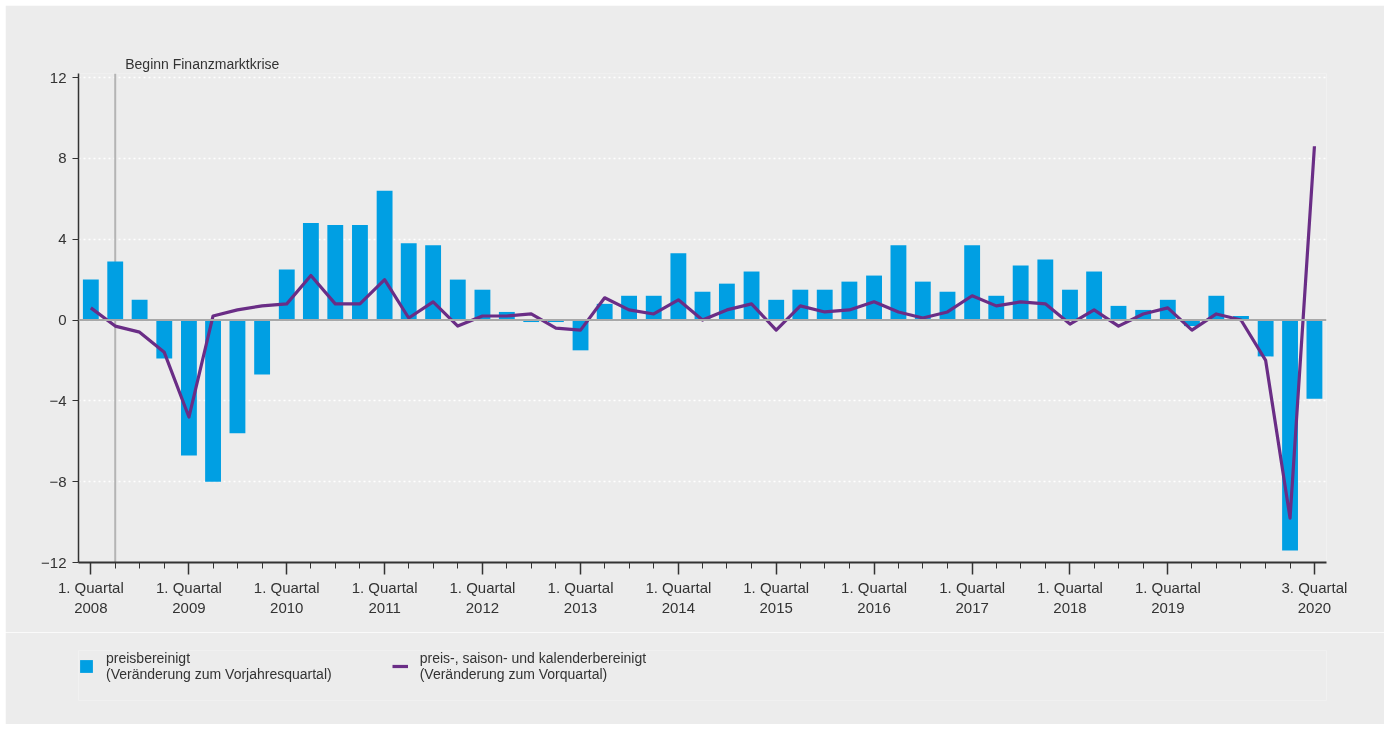  I want to click on y-tick-label: 8, so click(62, 158).